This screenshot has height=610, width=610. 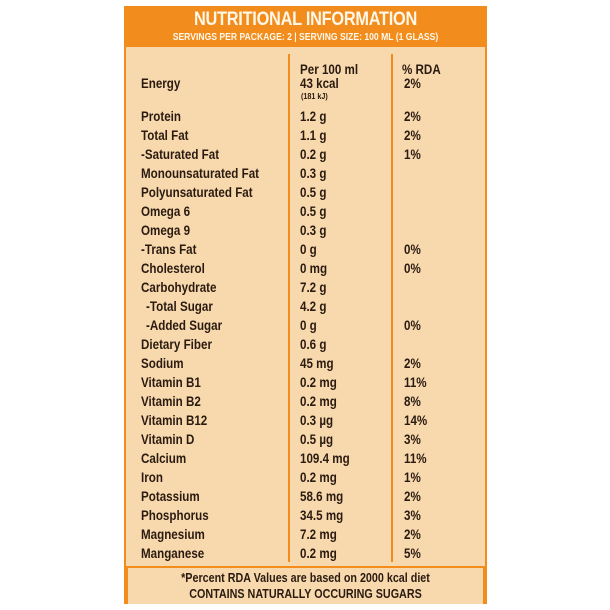 I want to click on nutrient-name: Phosphorus, so click(x=175, y=515).